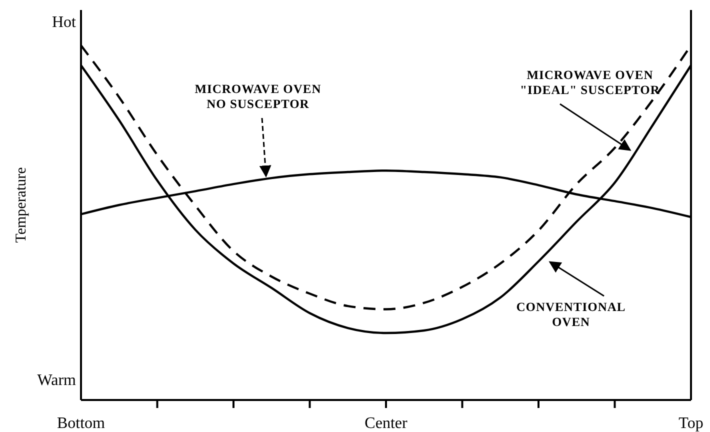 The width and height of the screenshot is (710, 432). I want to click on y-axis-title: Temperature, so click(21, 204).